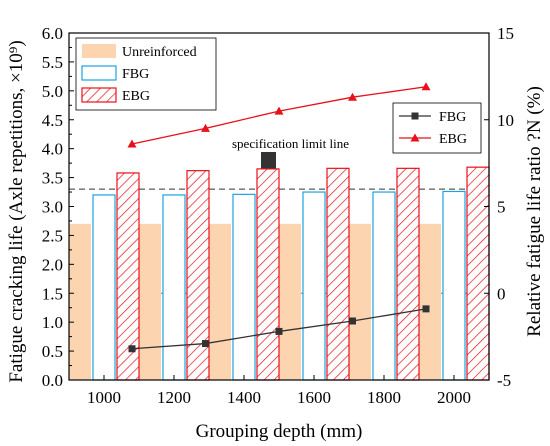 The width and height of the screenshot is (550, 446). Describe the element at coordinates (501, 293) in the screenshot. I see `ytick-right-label: 0` at that location.